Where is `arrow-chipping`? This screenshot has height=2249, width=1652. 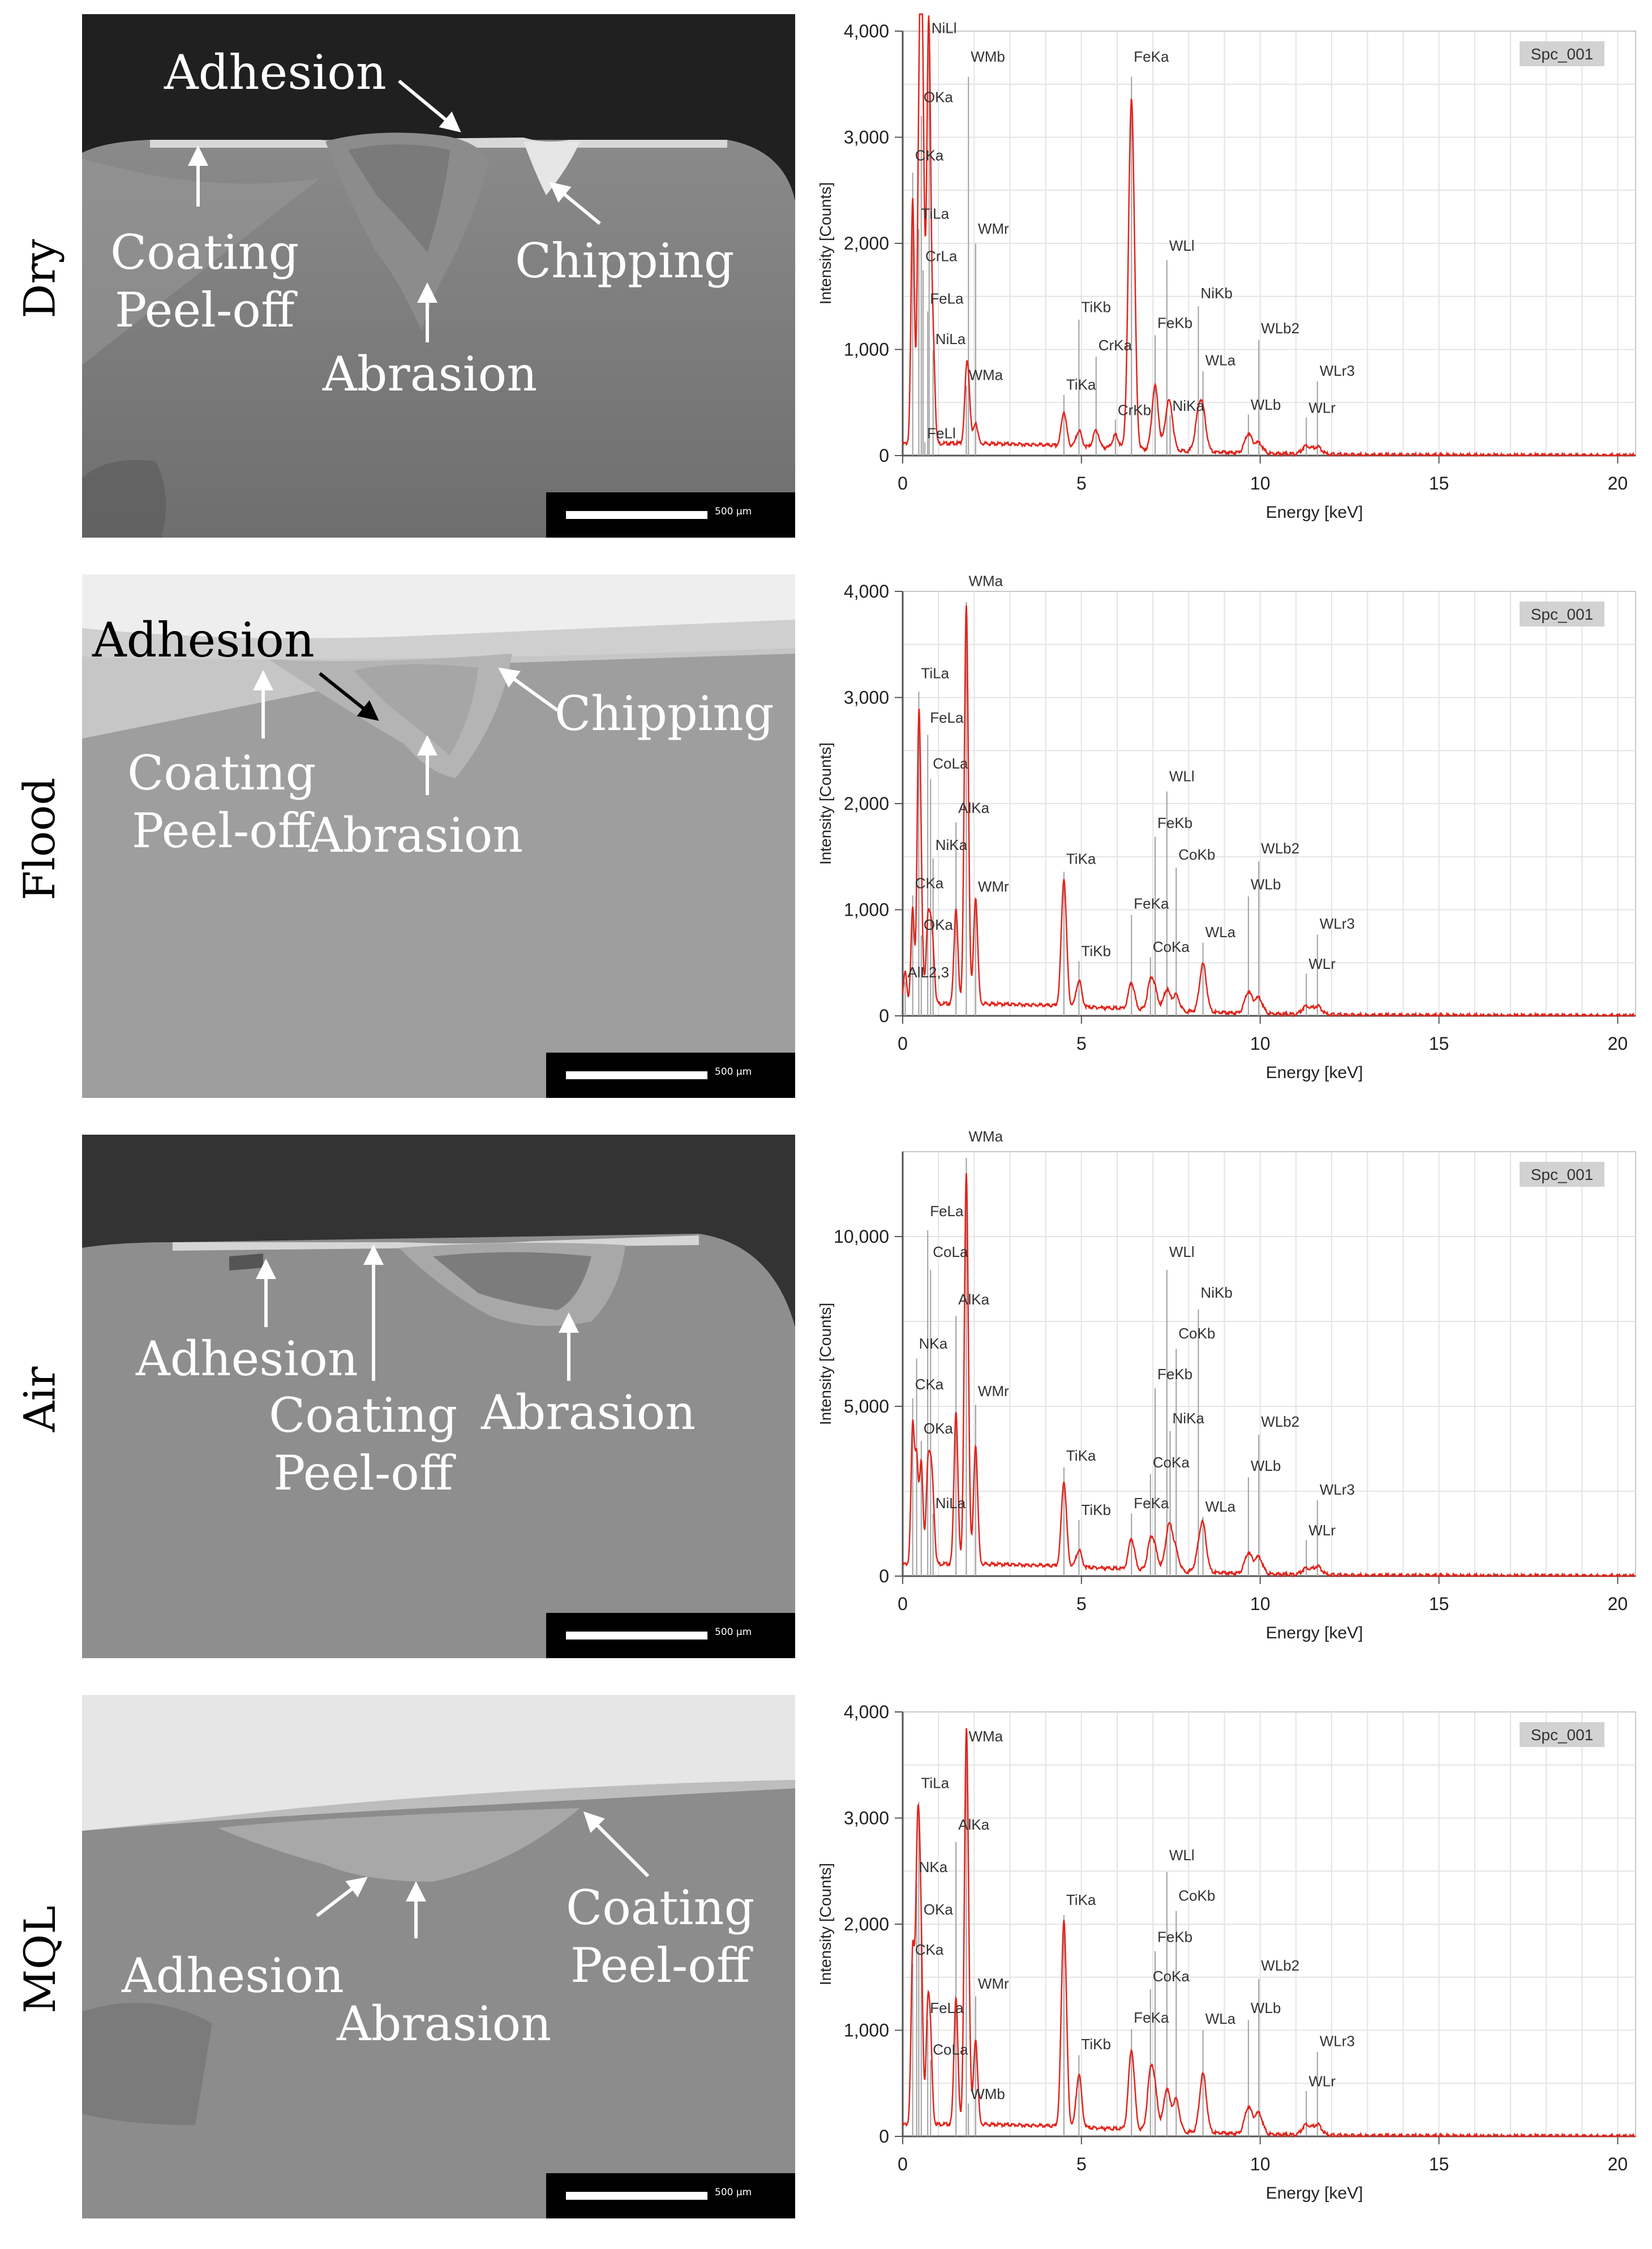
arrow-chipping is located at coordinates (528, 689).